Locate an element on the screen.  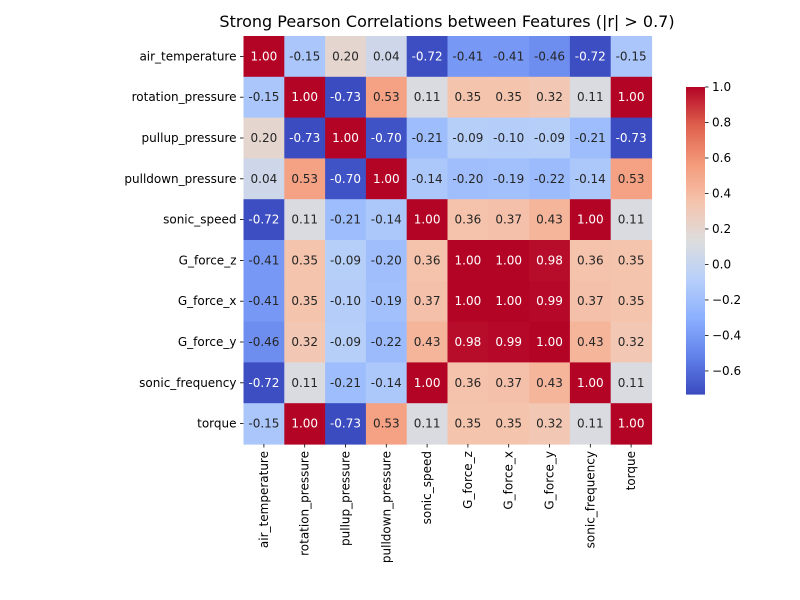
cell-value-label: -0.21 is located at coordinates (345, 220).